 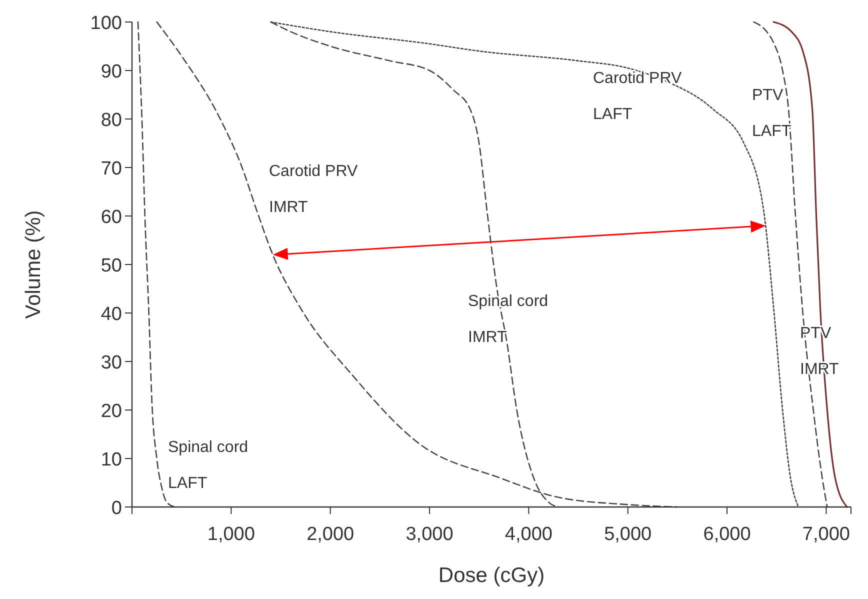 I want to click on x-tick-label: 1,000, so click(x=231, y=534).